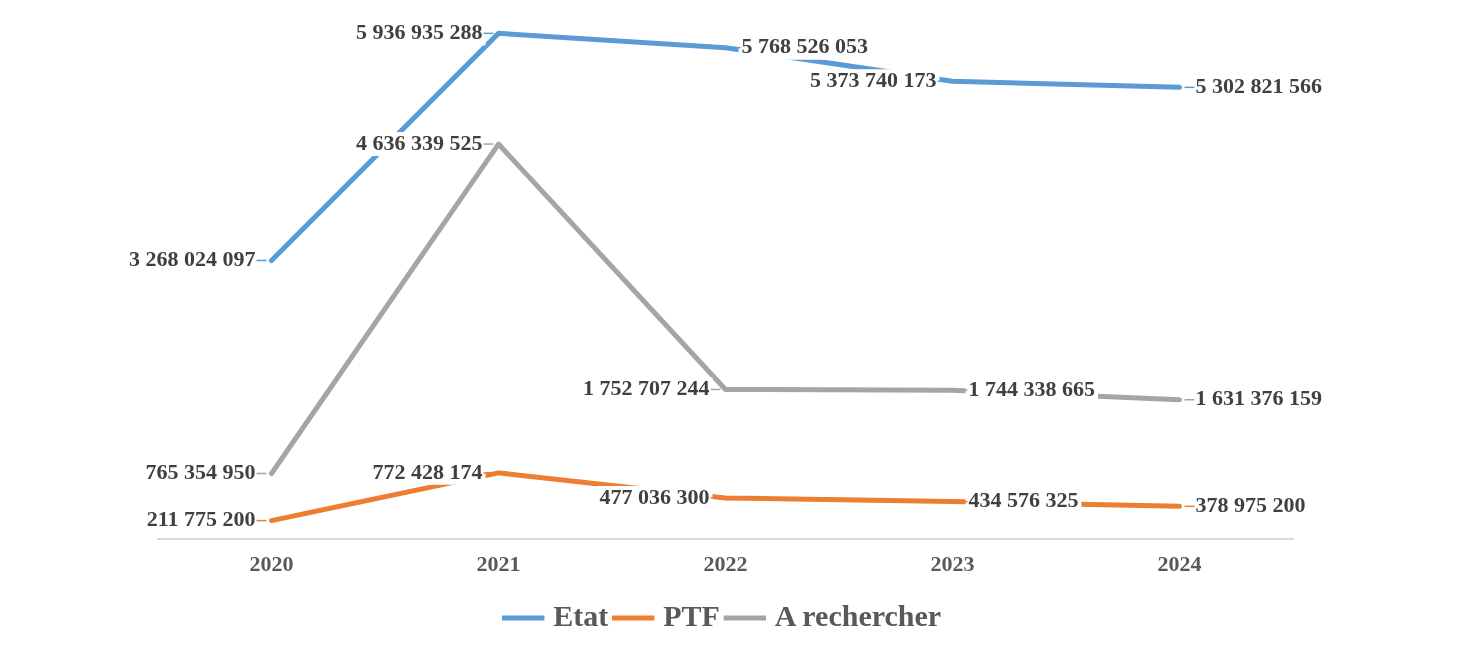 This screenshot has width=1471, height=651. What do you see at coordinates (192, 259) in the screenshot?
I see `data-label: 3 268 024 097` at bounding box center [192, 259].